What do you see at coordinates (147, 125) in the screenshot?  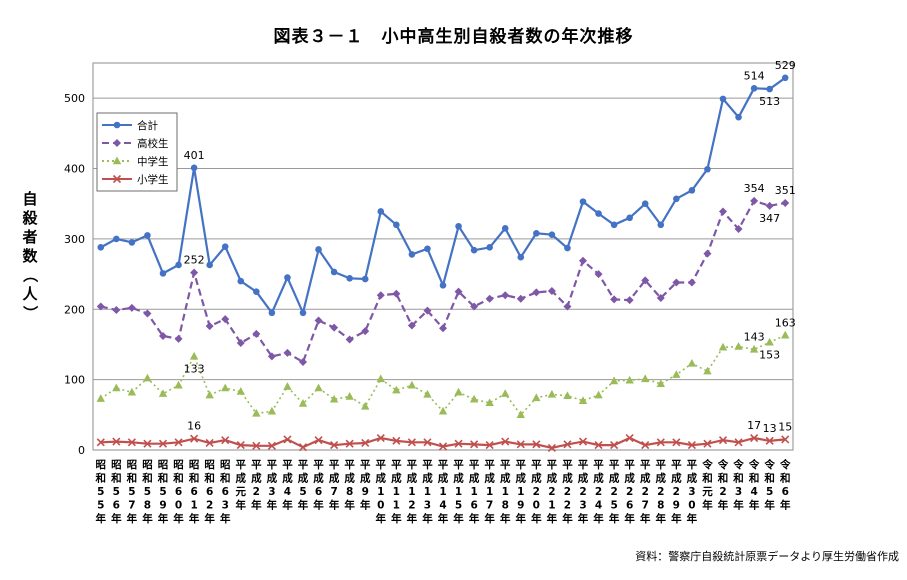 I see `legend-label: 合計` at bounding box center [147, 125].